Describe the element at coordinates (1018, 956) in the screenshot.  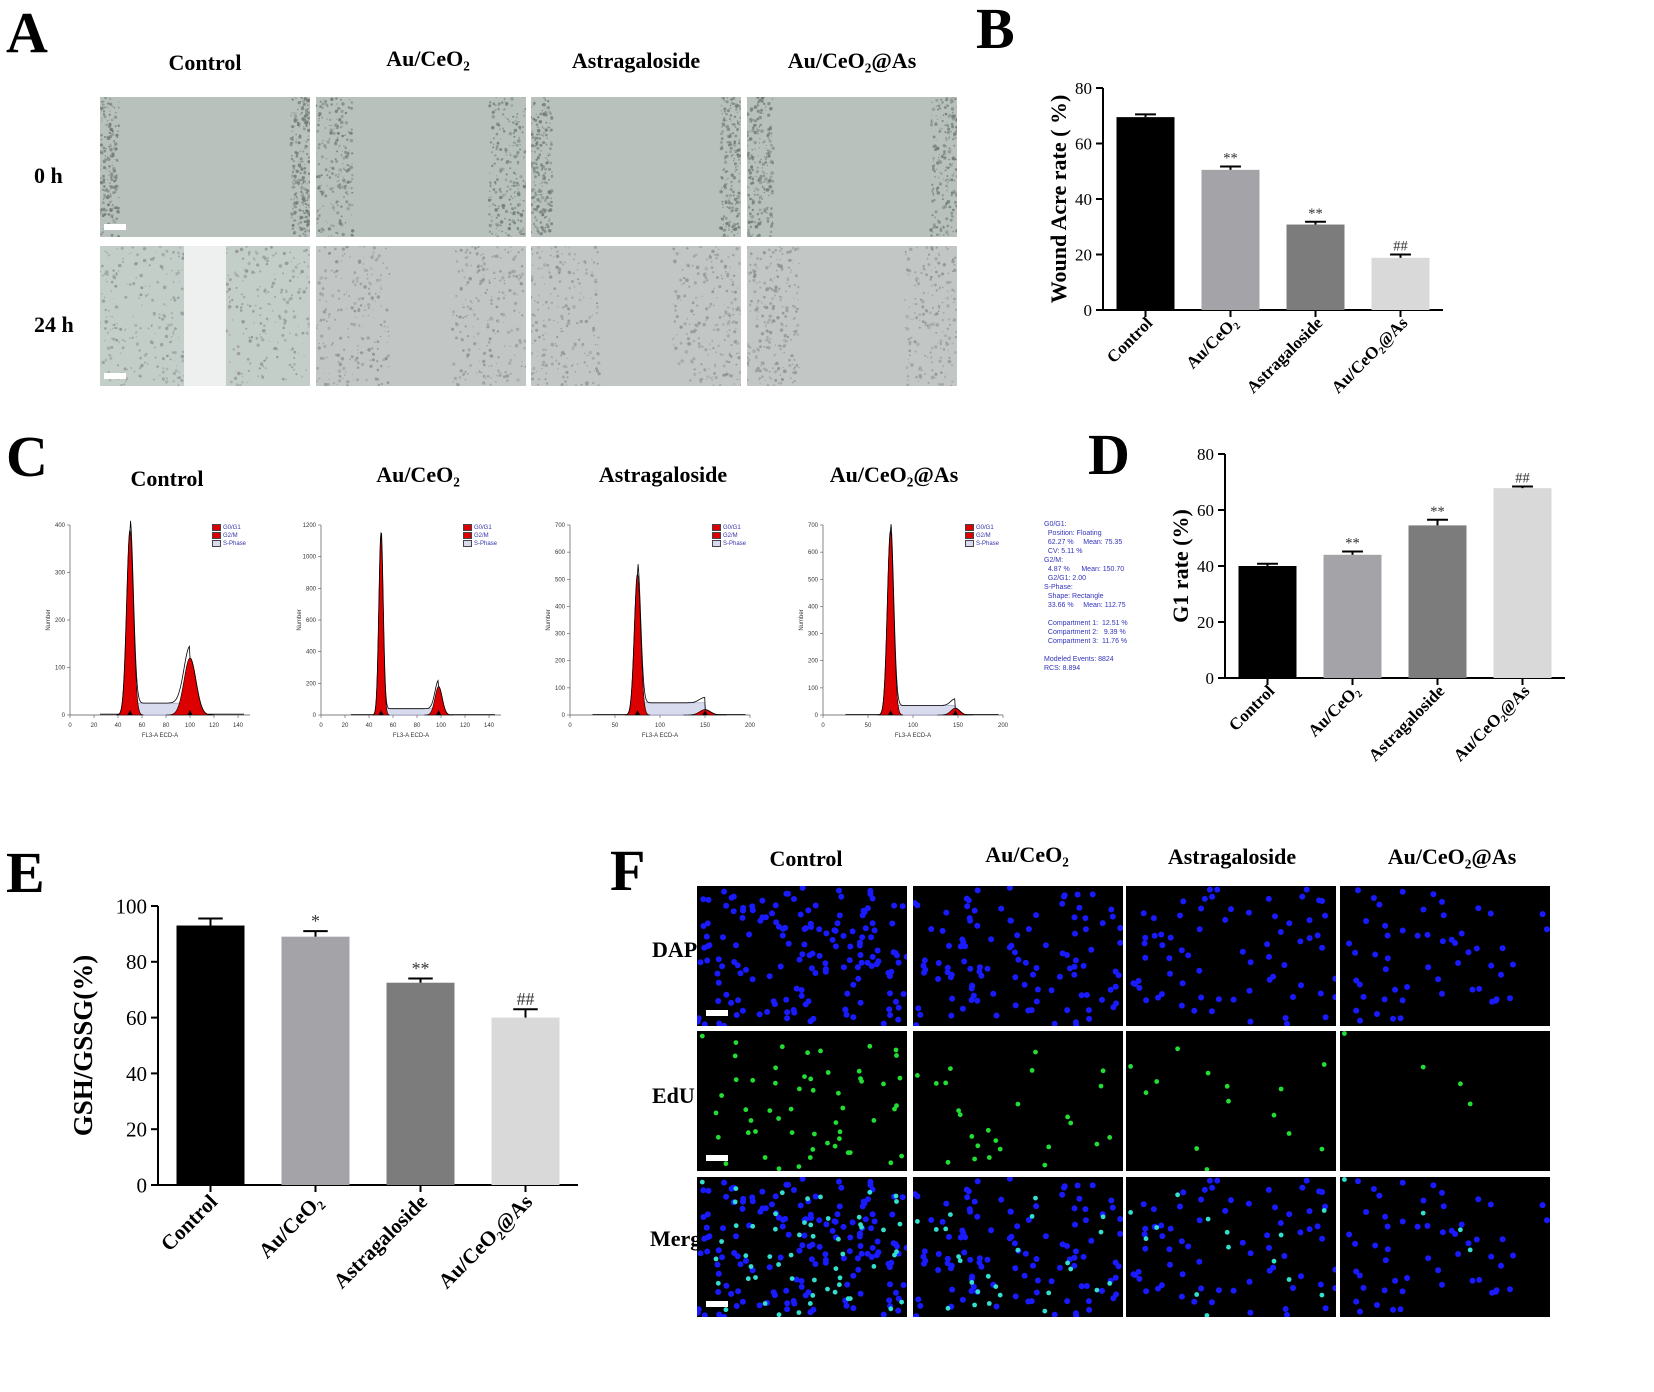
I see `fluorescence-dapi-col1` at that location.